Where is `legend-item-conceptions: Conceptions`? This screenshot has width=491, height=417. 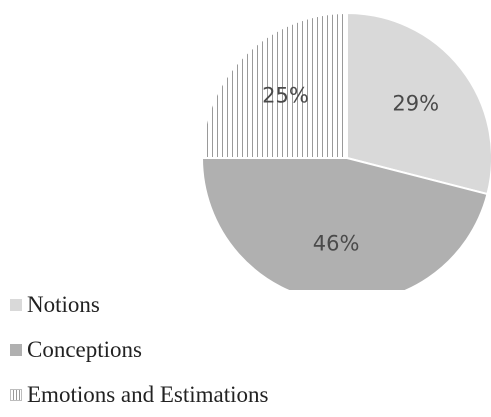
legend-item-conceptions: Conceptions is located at coordinates (139, 349).